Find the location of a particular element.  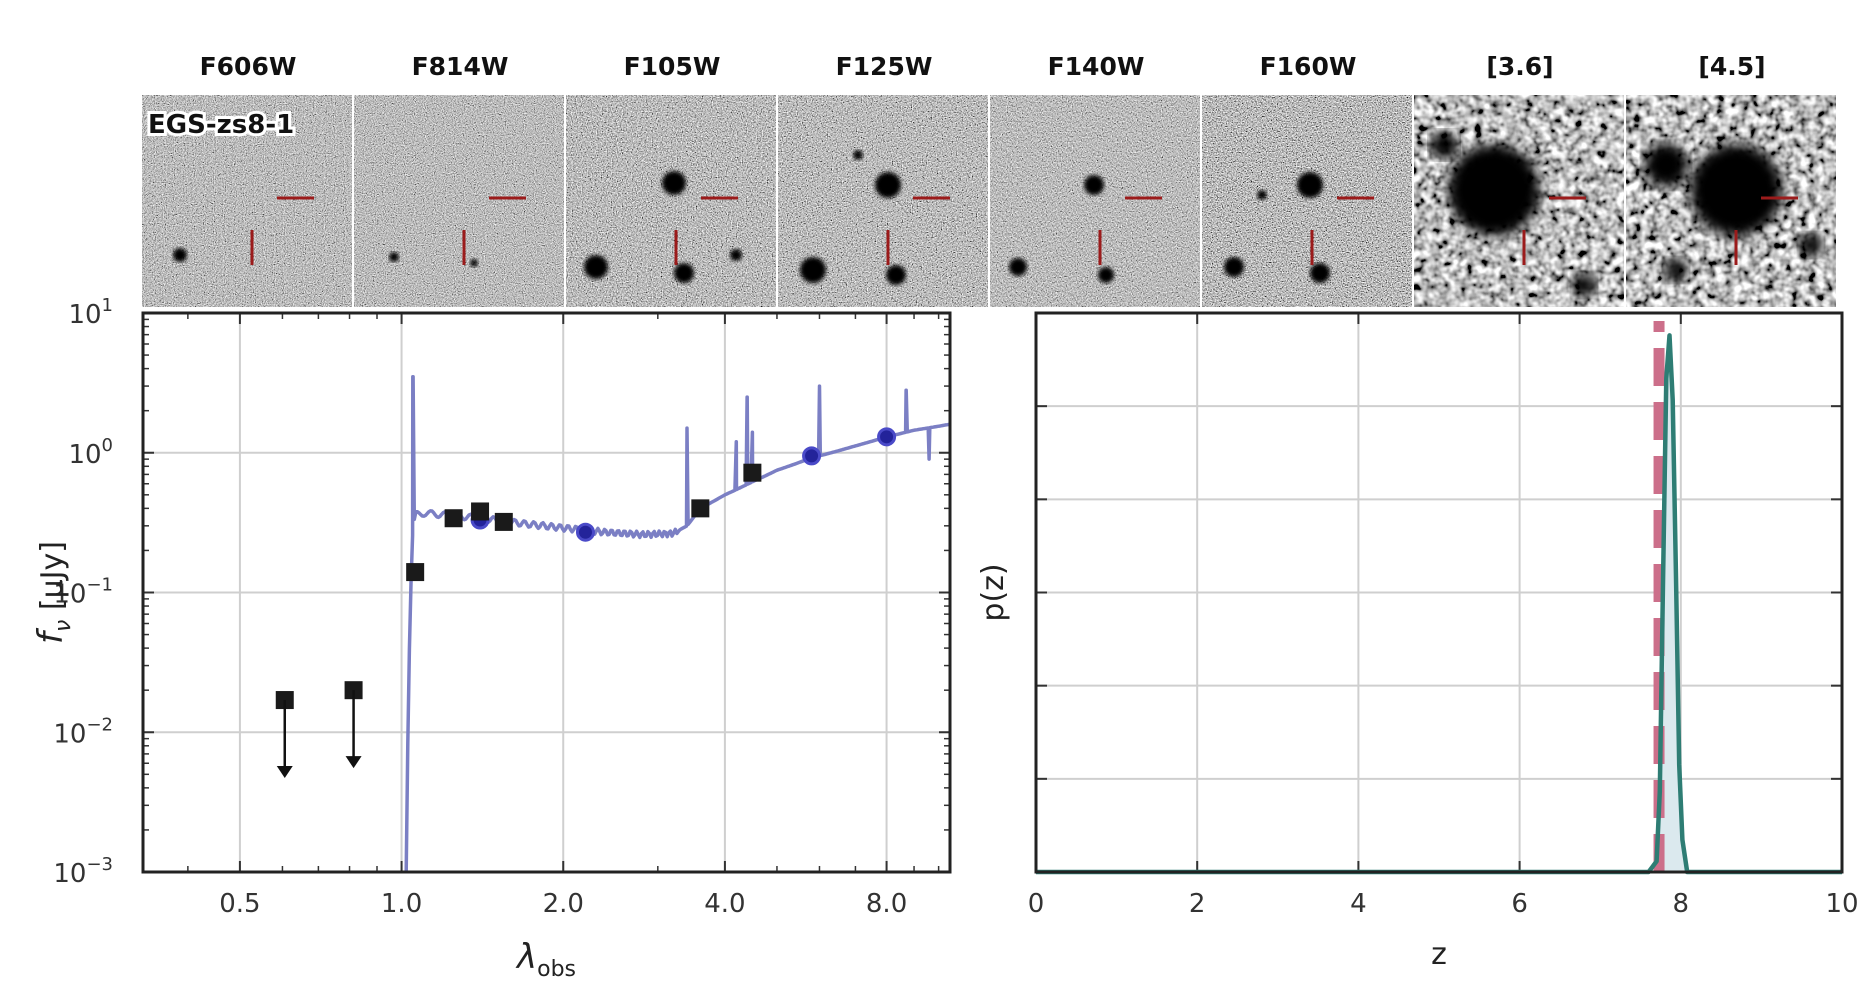

y-tick-label: 10⁰ is located at coordinates (90, 452).